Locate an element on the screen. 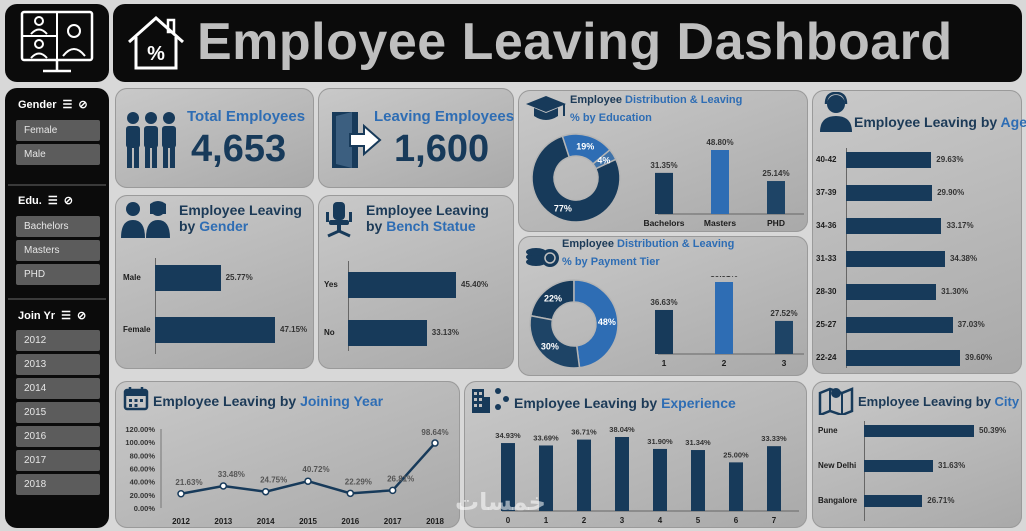  city-category-label: Bangalore is located at coordinates (838, 500).